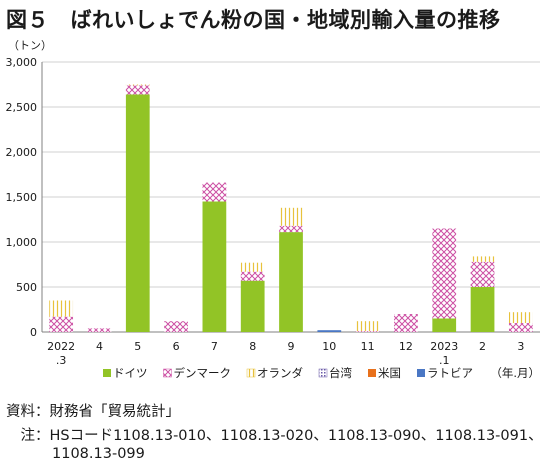  I want to click on x-tick-label: .3, so click(61, 360).